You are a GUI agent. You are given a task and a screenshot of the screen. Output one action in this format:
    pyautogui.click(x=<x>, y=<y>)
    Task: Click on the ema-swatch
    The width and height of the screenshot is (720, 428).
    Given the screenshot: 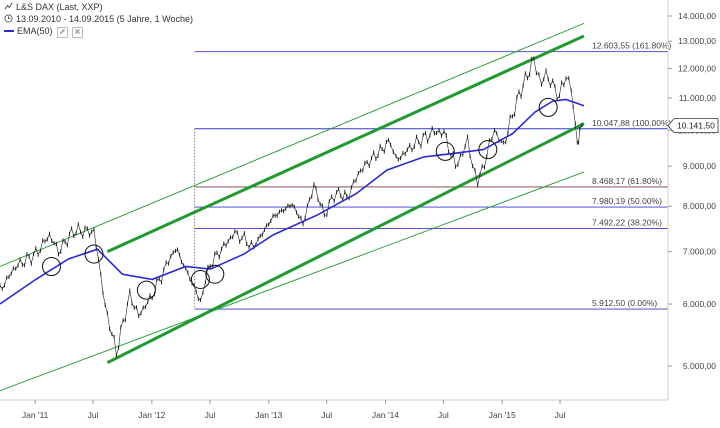 What is the action you would take?
    pyautogui.click(x=9, y=31)
    